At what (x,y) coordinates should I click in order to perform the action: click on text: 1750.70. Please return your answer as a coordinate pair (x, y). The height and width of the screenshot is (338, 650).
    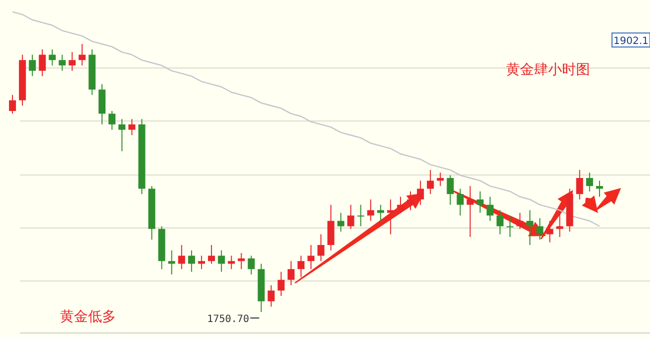
    Looking at the image, I should click on (228, 319).